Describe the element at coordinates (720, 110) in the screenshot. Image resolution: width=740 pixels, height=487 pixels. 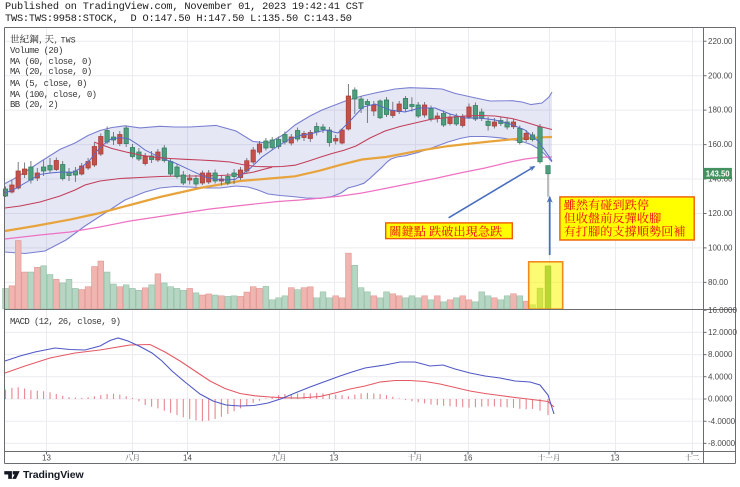
I see `svg-text: 180.00` at that location.